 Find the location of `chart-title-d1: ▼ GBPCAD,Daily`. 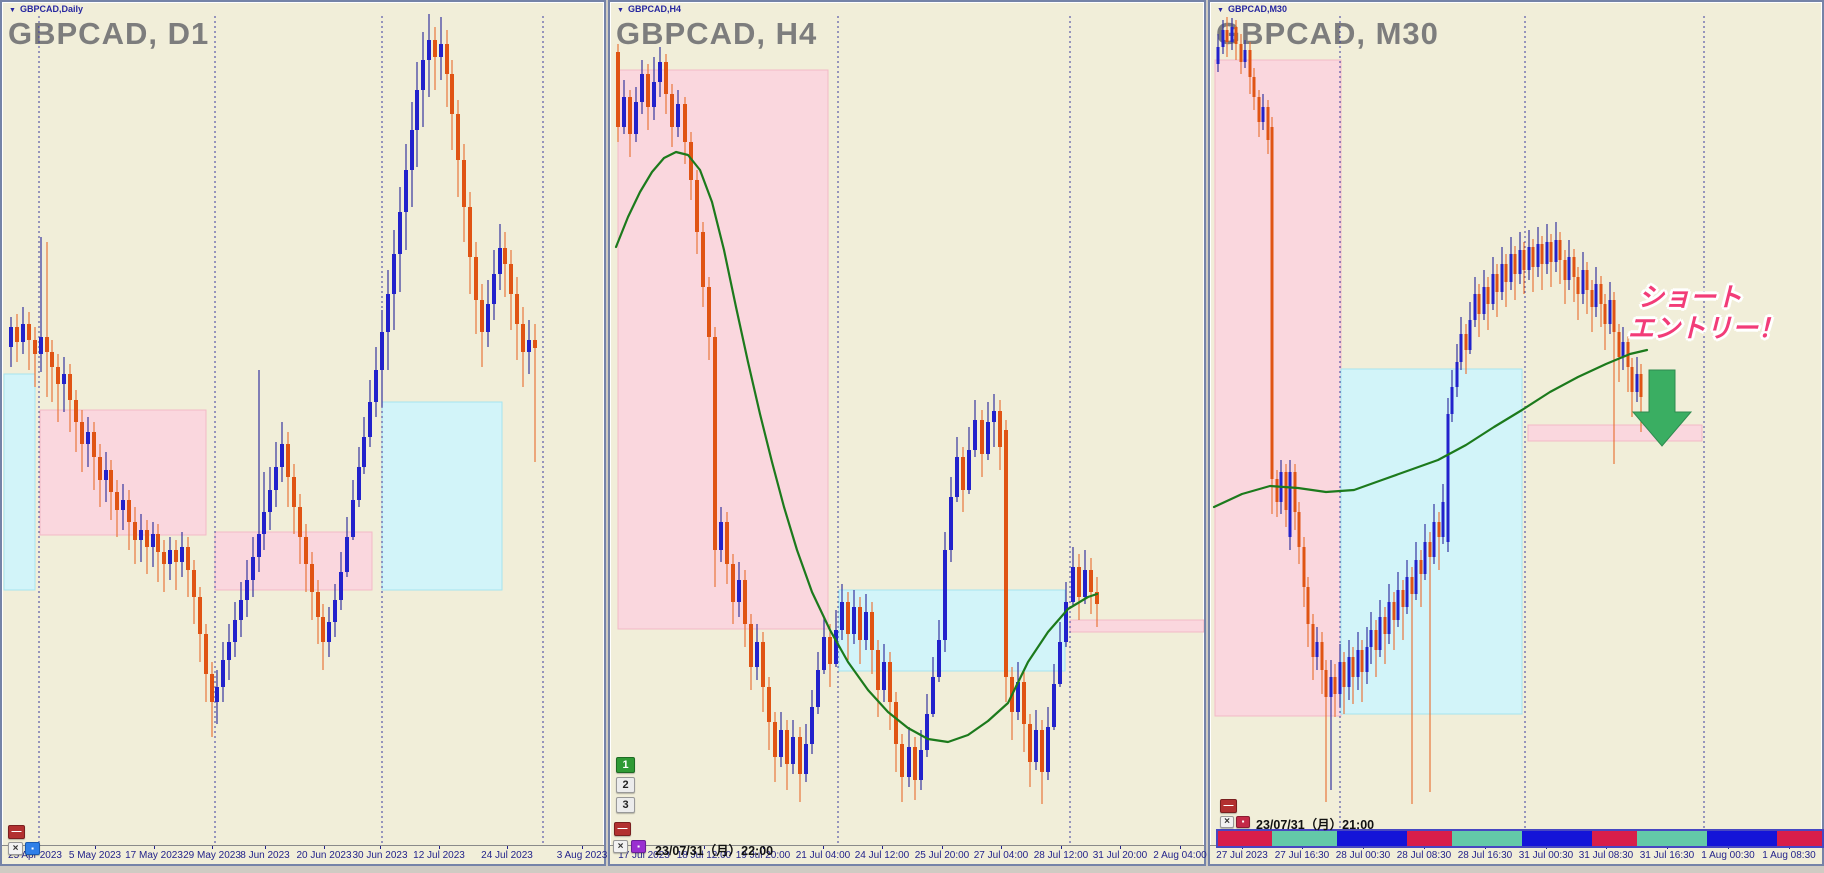

chart-title-d1: ▼ GBPCAD,Daily is located at coordinates (46, 9).